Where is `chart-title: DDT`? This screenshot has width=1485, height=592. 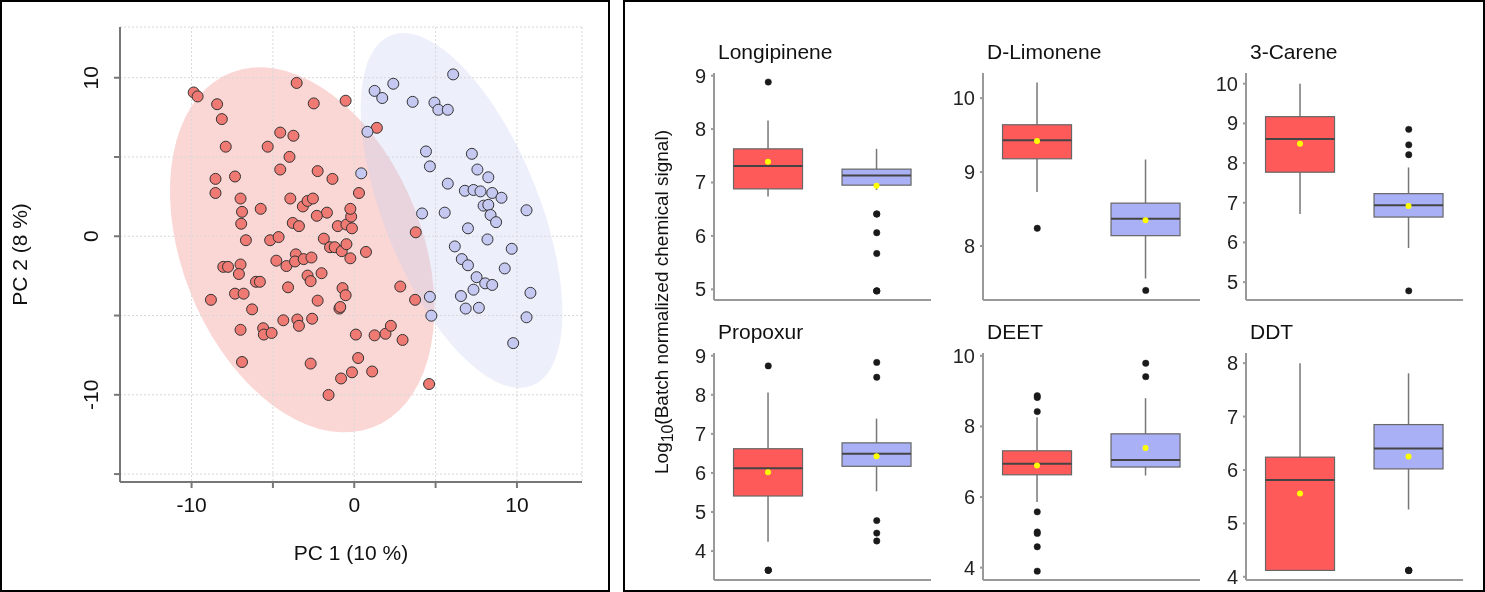 chart-title: DDT is located at coordinates (1272, 332).